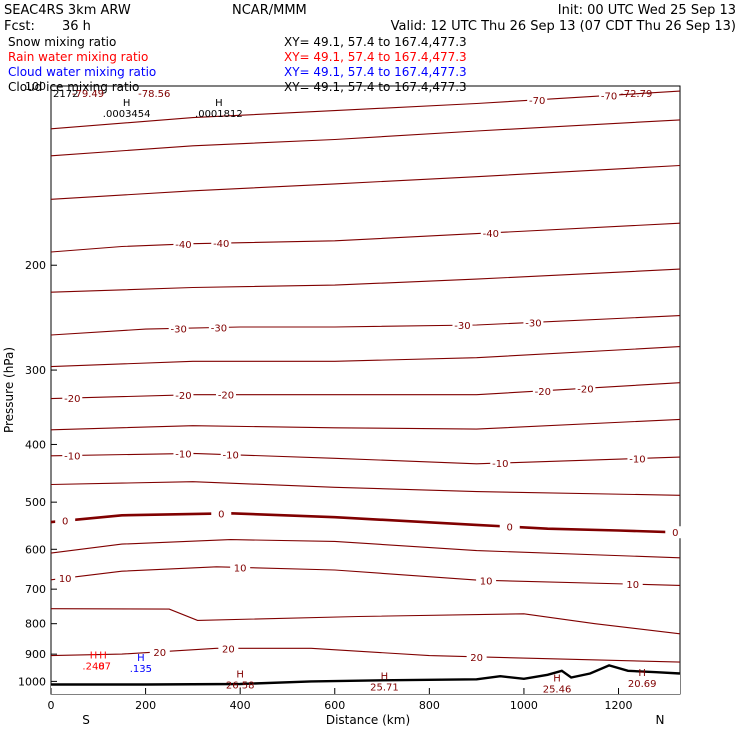  I want to click on top-edge-value: 2172, so click(65, 94).